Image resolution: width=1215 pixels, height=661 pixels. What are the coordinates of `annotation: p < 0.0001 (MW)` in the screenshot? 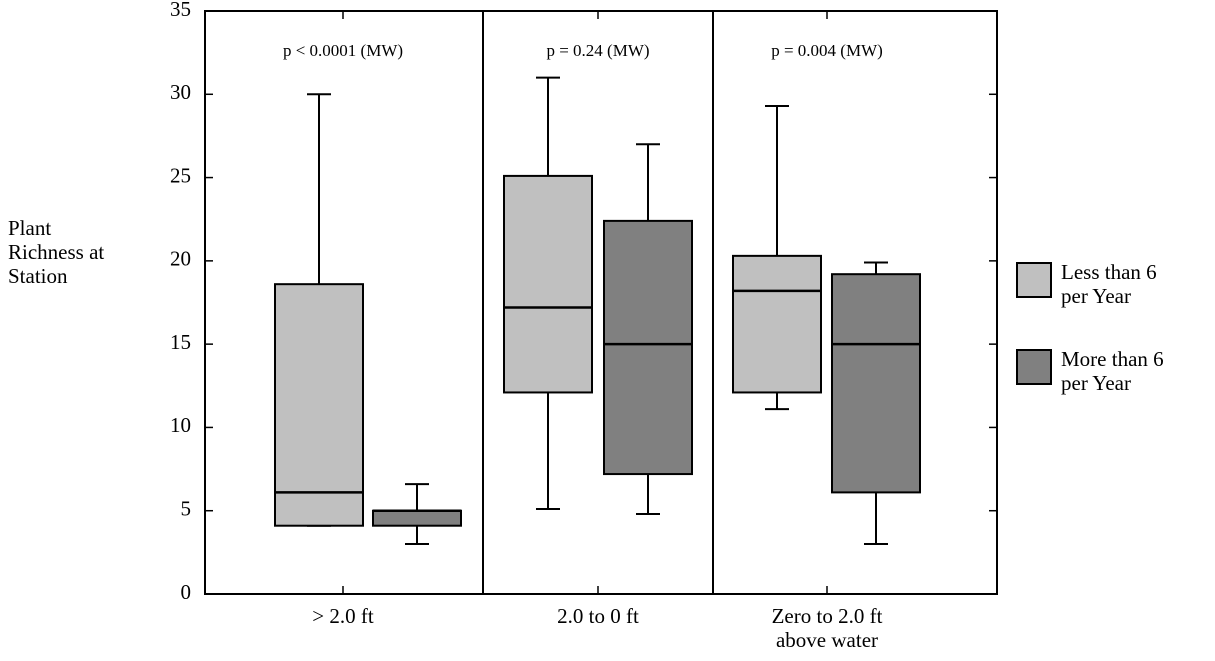 It's located at (343, 50).